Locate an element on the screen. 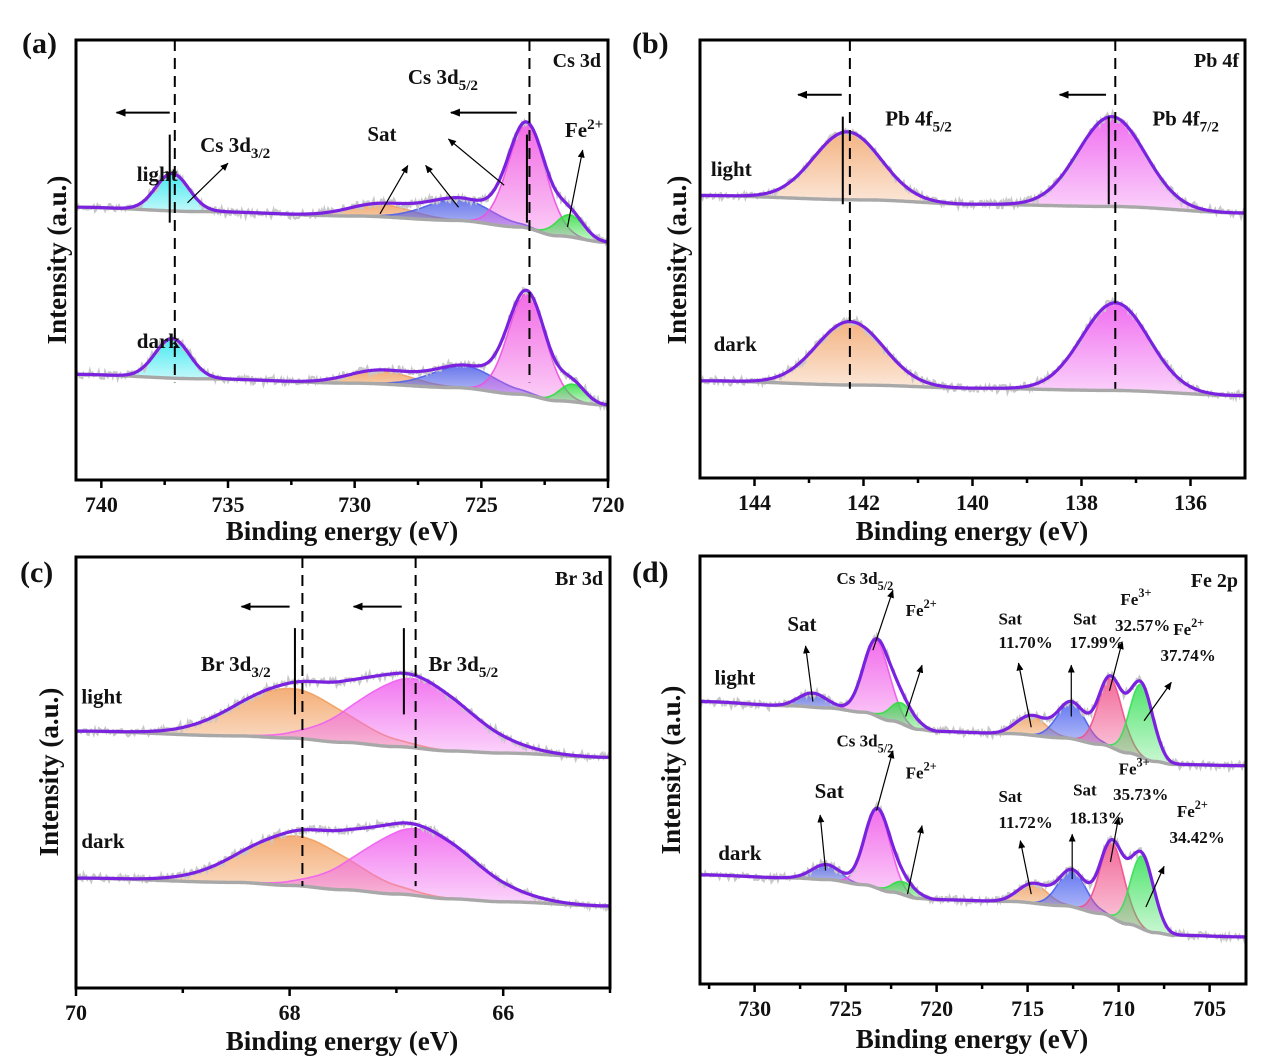 This screenshot has height=1064, width=1269. x-tick-label: 66 is located at coordinates (503, 1012).